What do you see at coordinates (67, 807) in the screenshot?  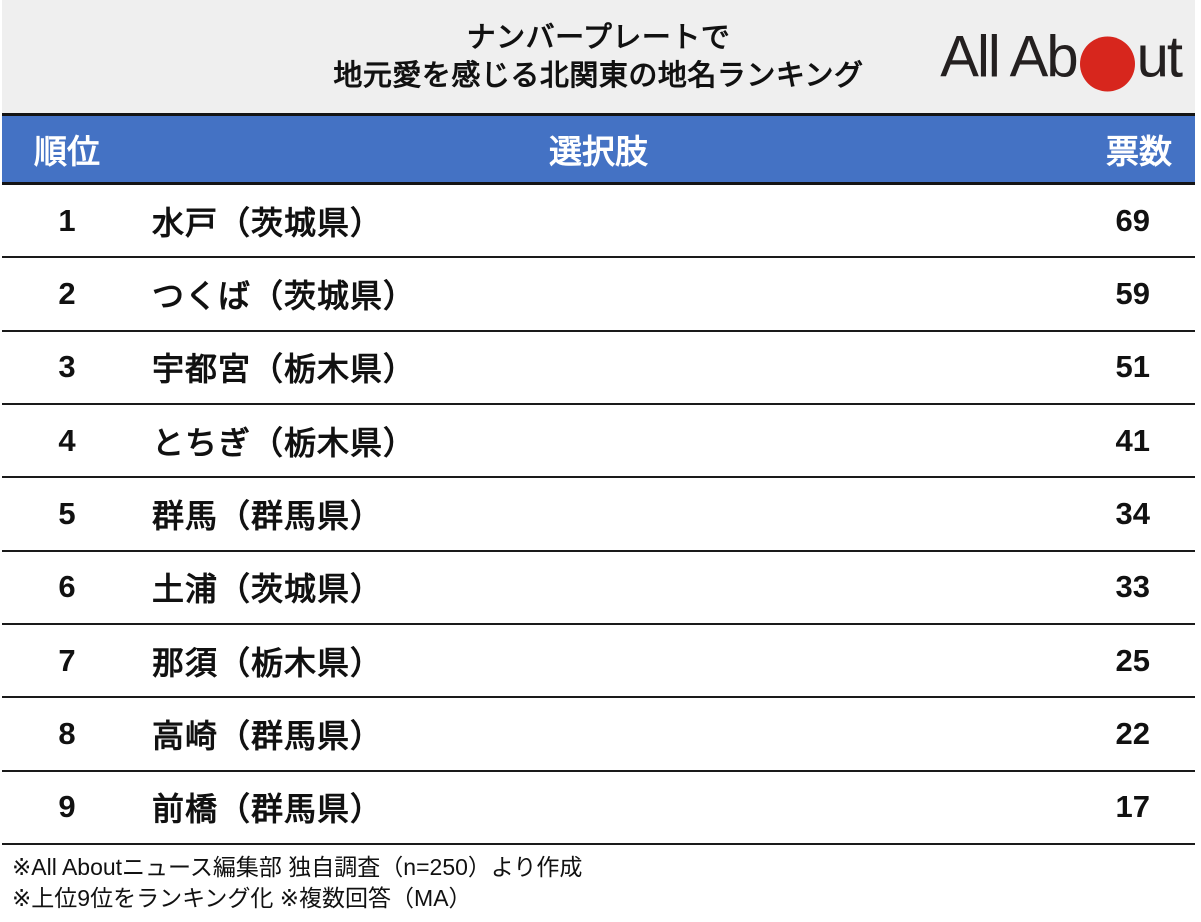 I see `rank-cell: 9` at bounding box center [67, 807].